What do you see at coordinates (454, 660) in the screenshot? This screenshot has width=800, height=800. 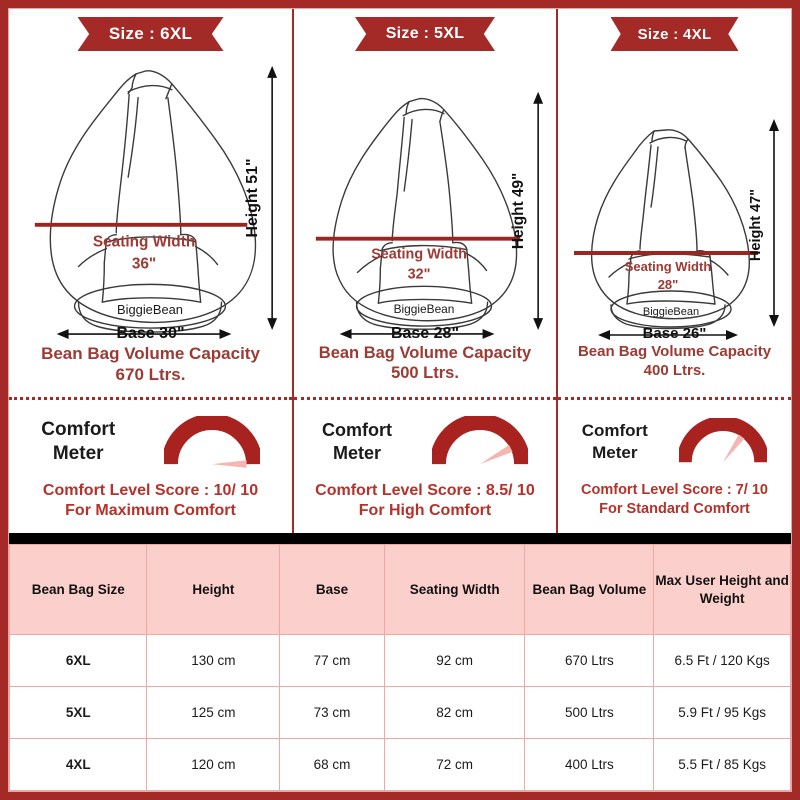 I see `cell-seating-width: 92 cm` at bounding box center [454, 660].